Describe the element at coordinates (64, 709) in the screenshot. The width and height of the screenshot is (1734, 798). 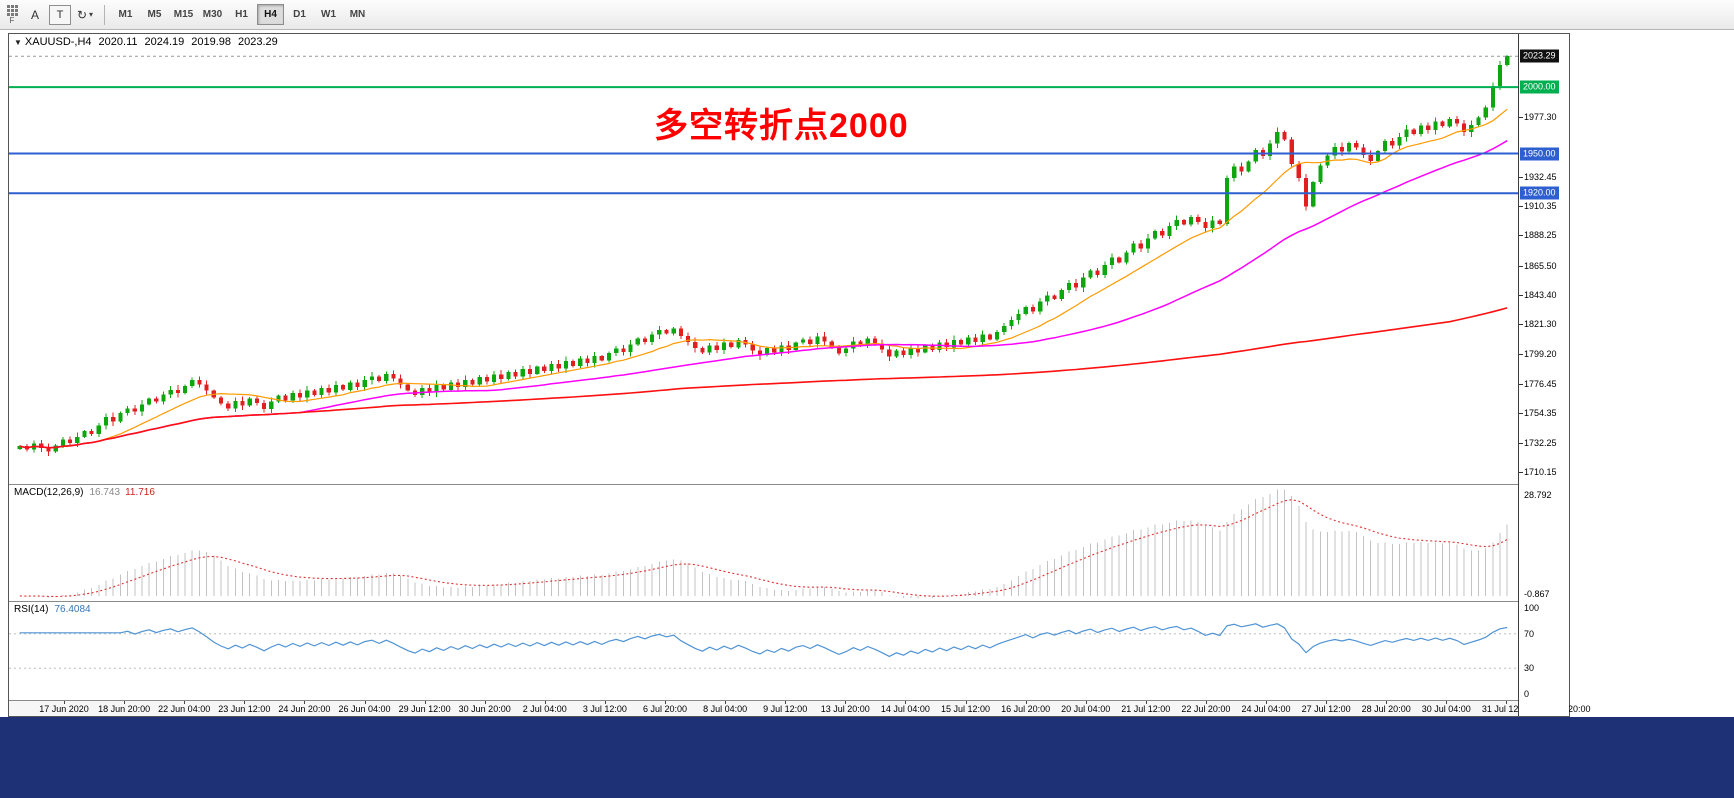
I see `time-axis-label: 17 Jun 2020` at that location.